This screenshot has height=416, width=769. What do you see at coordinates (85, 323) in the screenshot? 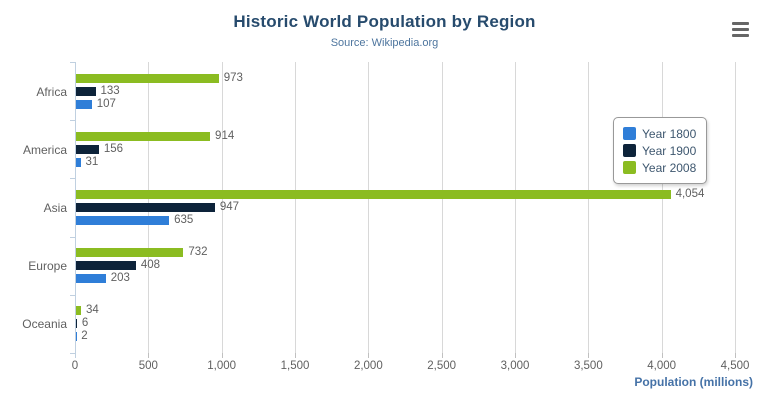
I see `bar-value-label: 6` at bounding box center [85, 323].